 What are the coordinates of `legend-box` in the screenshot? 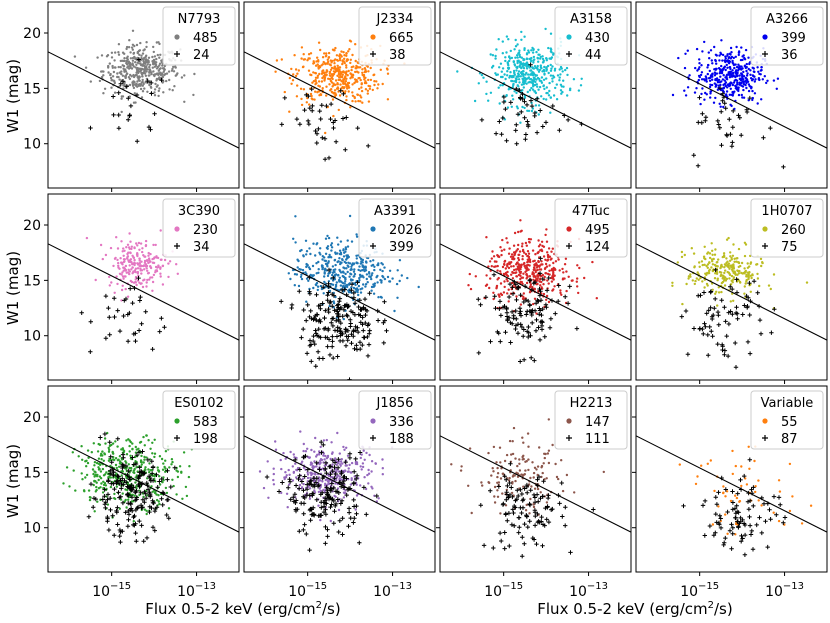 It's located at (395, 420).